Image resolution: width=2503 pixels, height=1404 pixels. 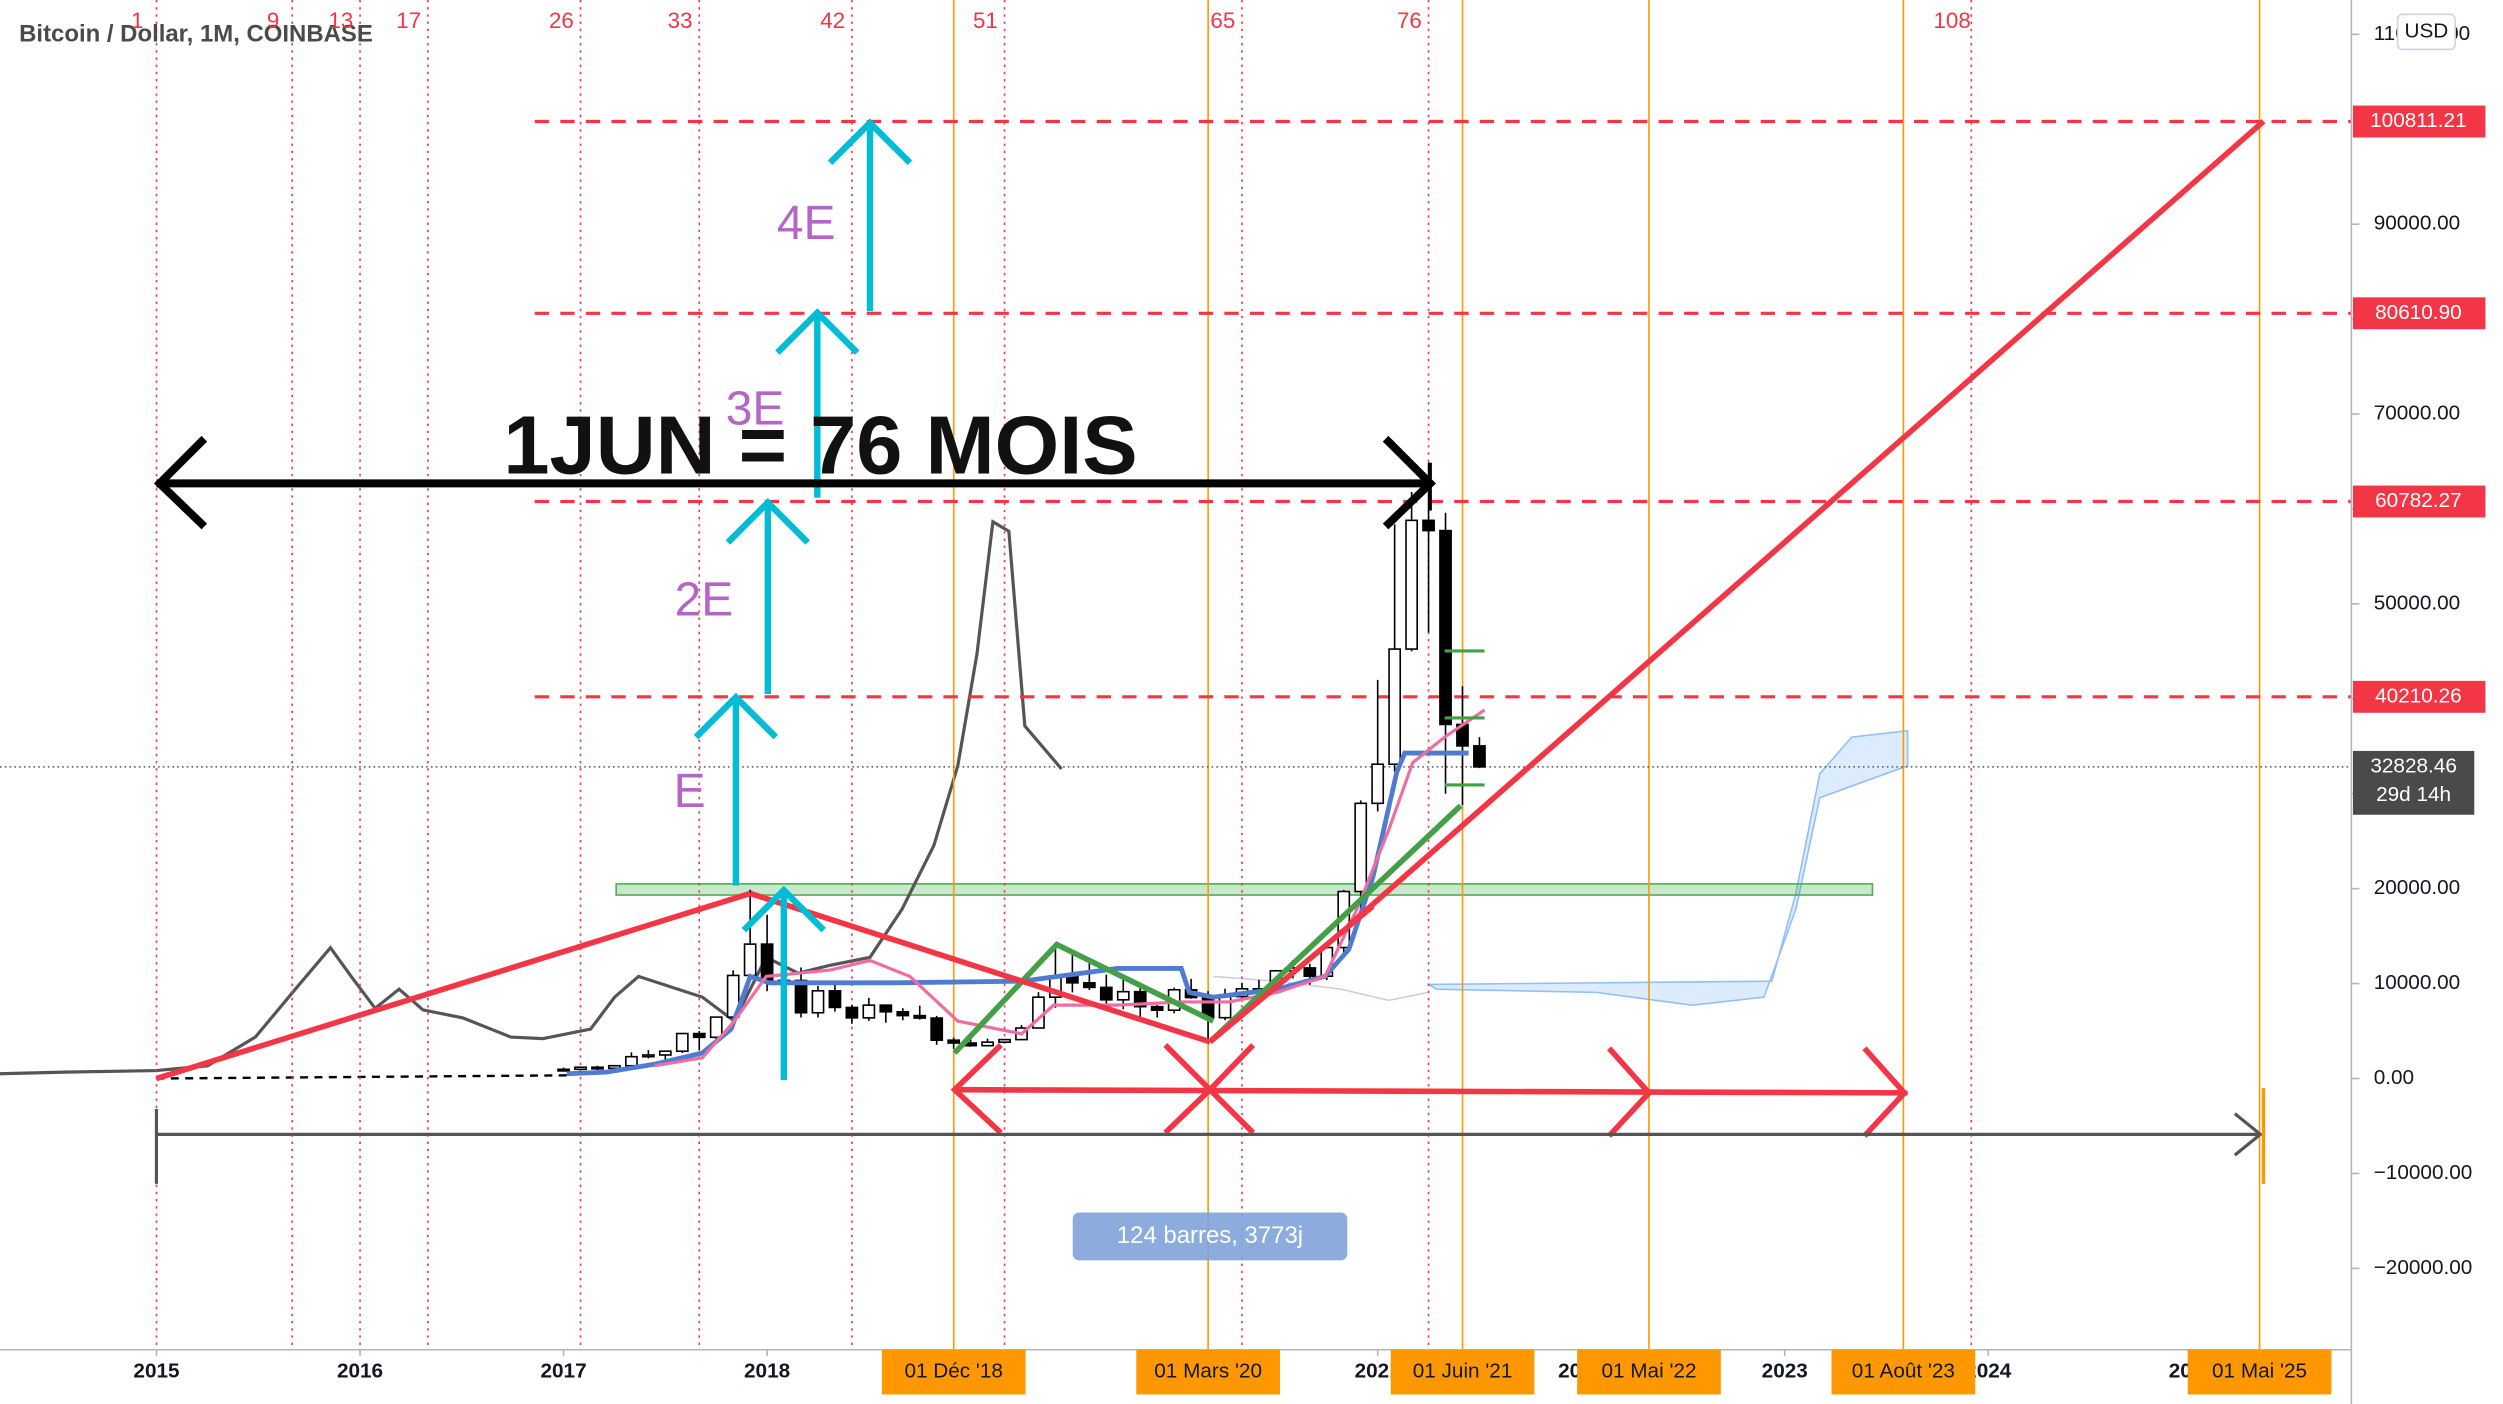 What do you see at coordinates (985, 20) in the screenshot?
I see `count-label: 51` at bounding box center [985, 20].